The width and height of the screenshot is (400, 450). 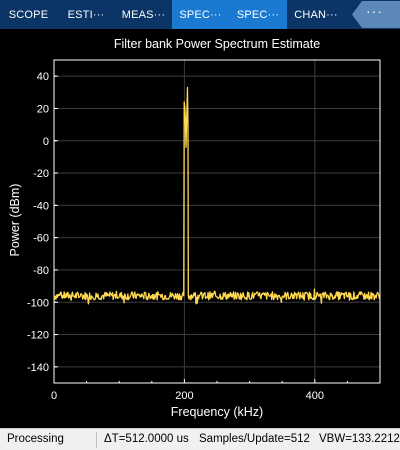 I want to click on more-dots-icon: ···, so click(x=374, y=11).